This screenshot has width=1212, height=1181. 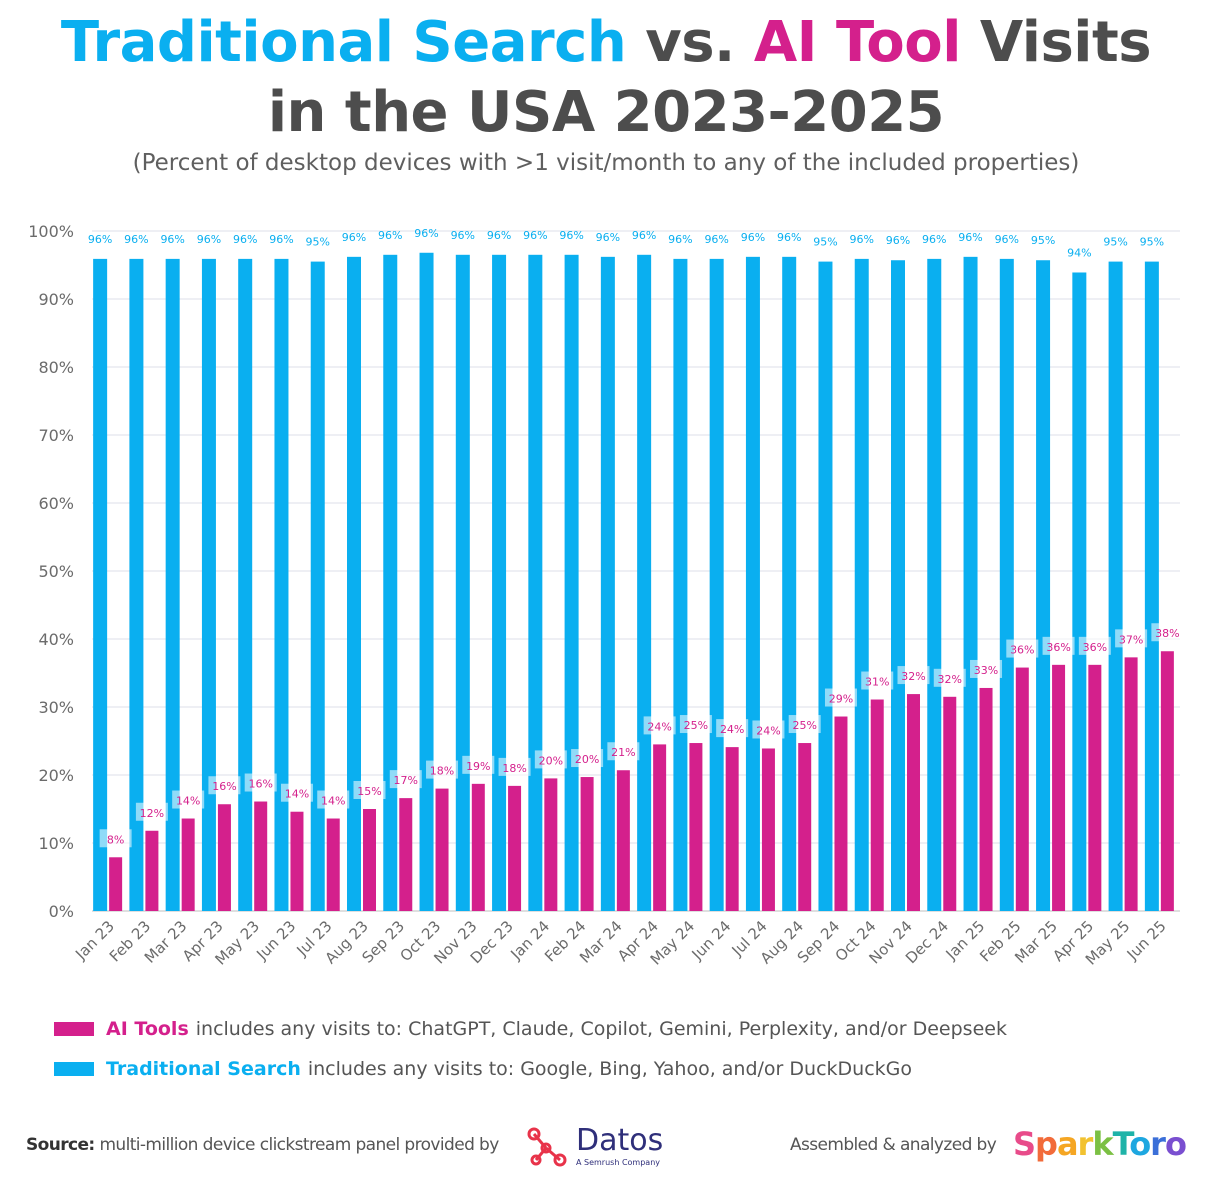 What do you see at coordinates (56, 367) in the screenshot?
I see `y-tick-label: 80%` at bounding box center [56, 367].